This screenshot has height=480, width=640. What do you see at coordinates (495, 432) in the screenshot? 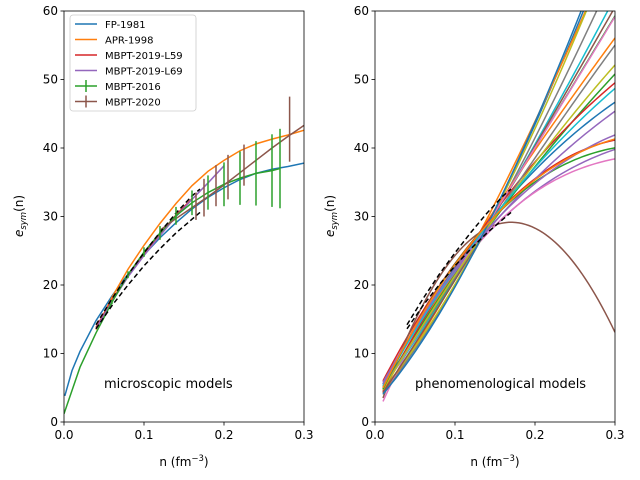
I see `x-ticks-right: 0.0 0.1 0.2 0.3` at bounding box center [495, 432].